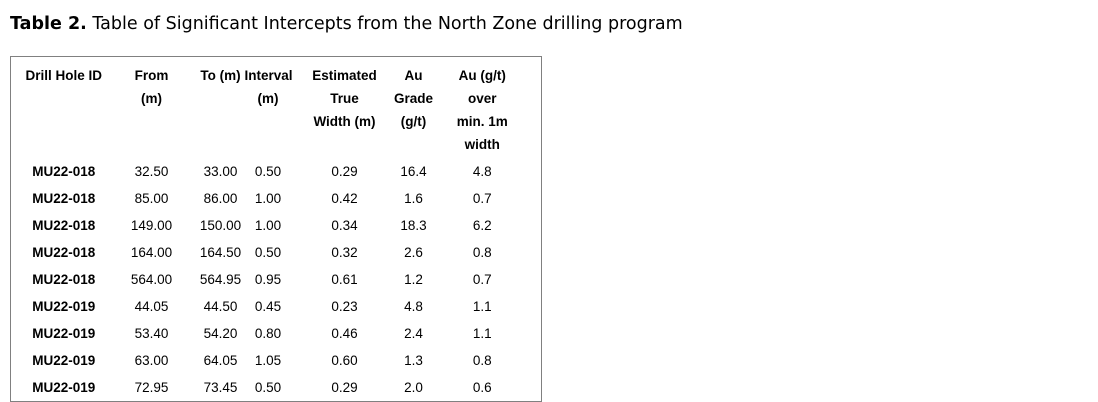 The height and width of the screenshot is (402, 1098). I want to click on table-caption-label: Table 2., so click(48, 24).